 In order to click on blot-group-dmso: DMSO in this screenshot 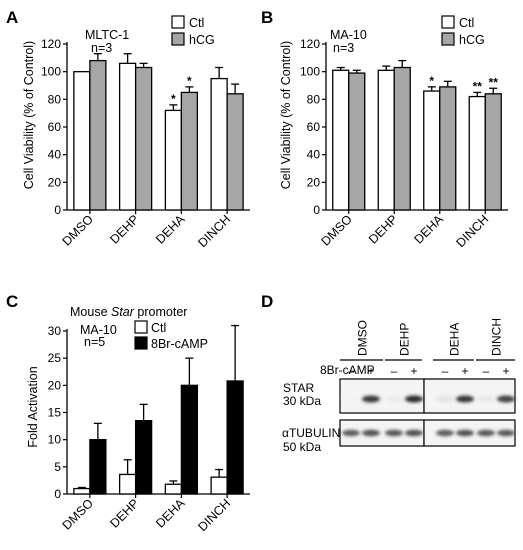, I will do `click(363, 338)`.